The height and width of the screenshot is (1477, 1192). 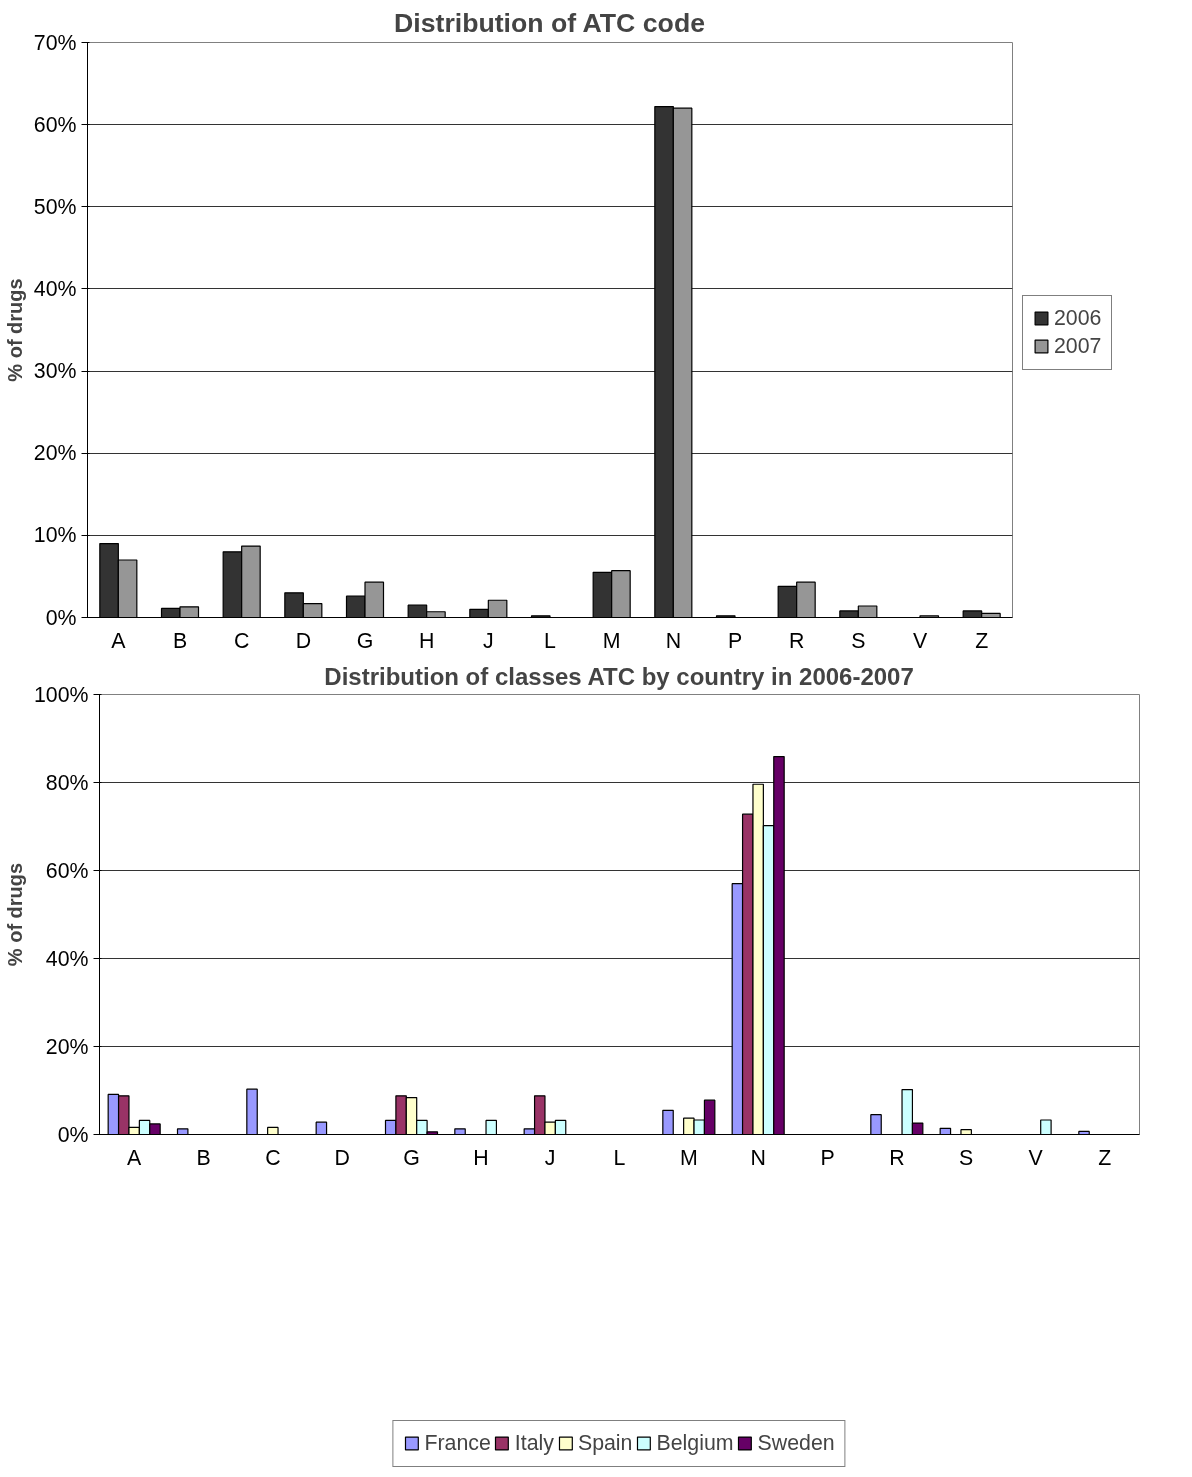 I want to click on legend-label: Spain, so click(x=605, y=1443).